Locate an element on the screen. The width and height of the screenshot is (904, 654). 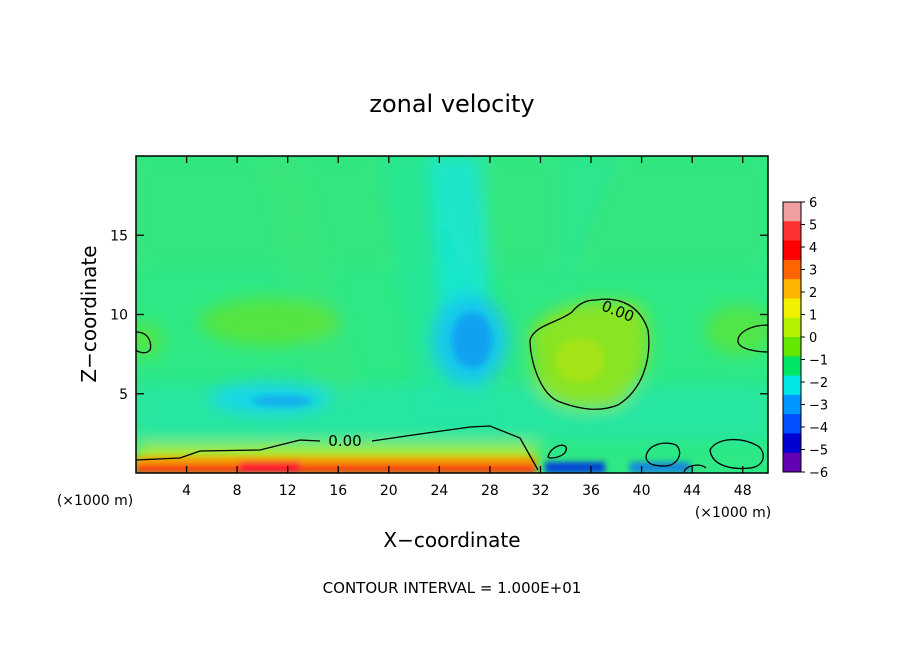
contour-interval-footer: CONTOUR INTERVAL = 1.000E+01 is located at coordinates (452, 588).